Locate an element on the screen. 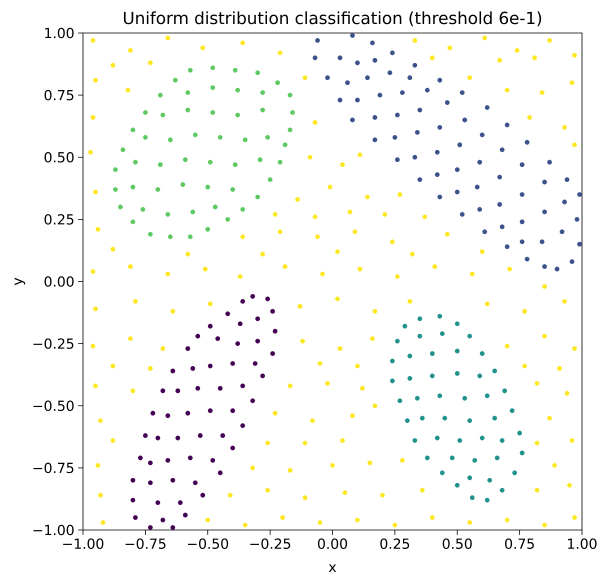 The width and height of the screenshot is (607, 585). y-tick-label: 0.50 is located at coordinates (59, 157).